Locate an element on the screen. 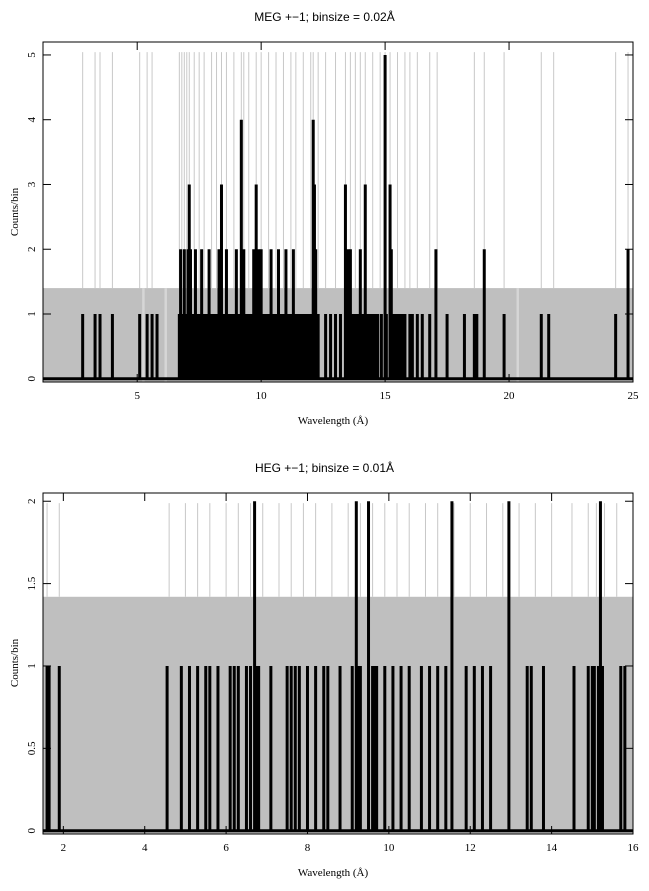 Image resolution: width=649 pixels, height=891 pixels. heg-x-tick-label: 10 is located at coordinates (389, 848).